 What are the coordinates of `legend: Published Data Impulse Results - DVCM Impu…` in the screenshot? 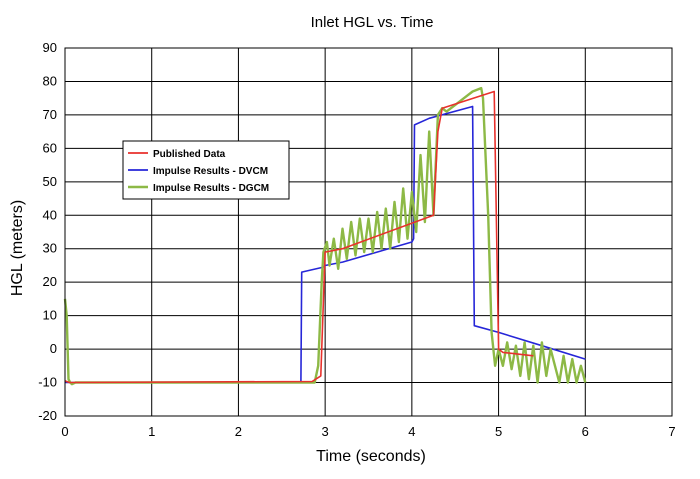 It's located at (206, 170).